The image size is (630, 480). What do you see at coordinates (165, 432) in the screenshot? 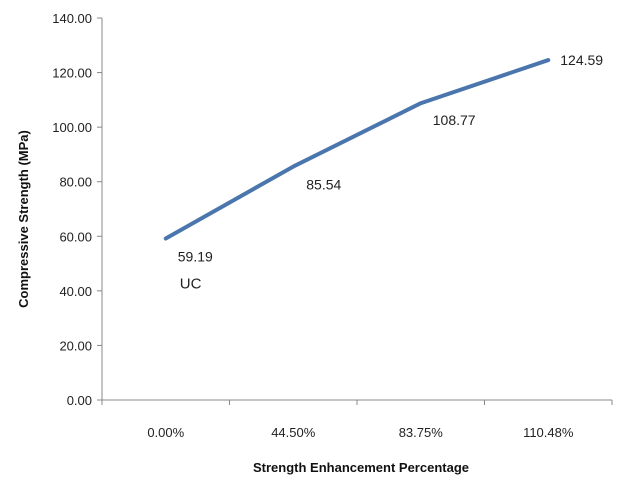
I see `x-tick-label: 0.00%` at bounding box center [165, 432].